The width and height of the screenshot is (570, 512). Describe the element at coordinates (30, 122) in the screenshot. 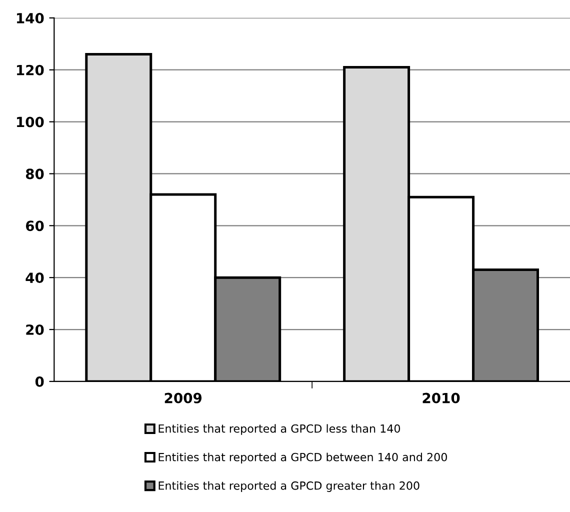

I see `y-tick-label: 100` at that location.